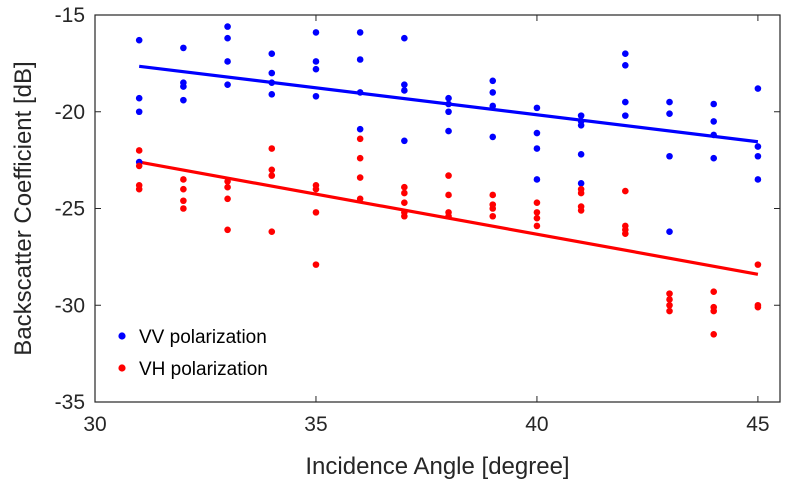 The width and height of the screenshot is (795, 482). What do you see at coordinates (315, 424) in the screenshot?
I see `x-tick-label: 35` at bounding box center [315, 424].